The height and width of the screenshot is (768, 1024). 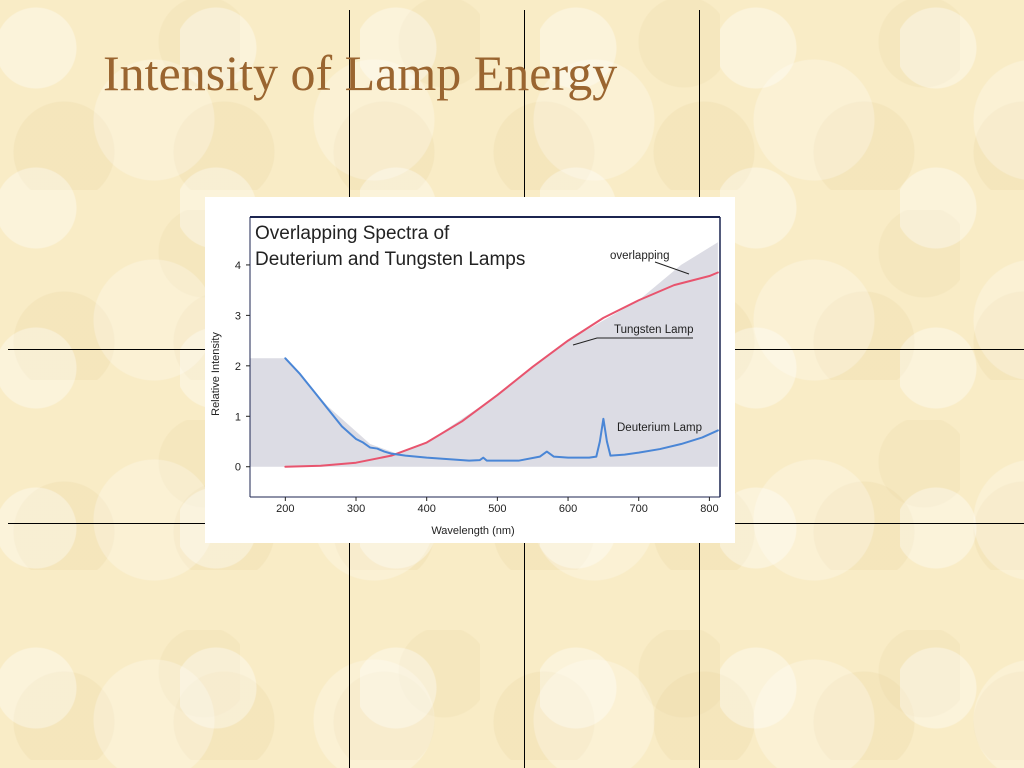 I want to click on x-tick-label-500: 500, so click(x=497, y=509).